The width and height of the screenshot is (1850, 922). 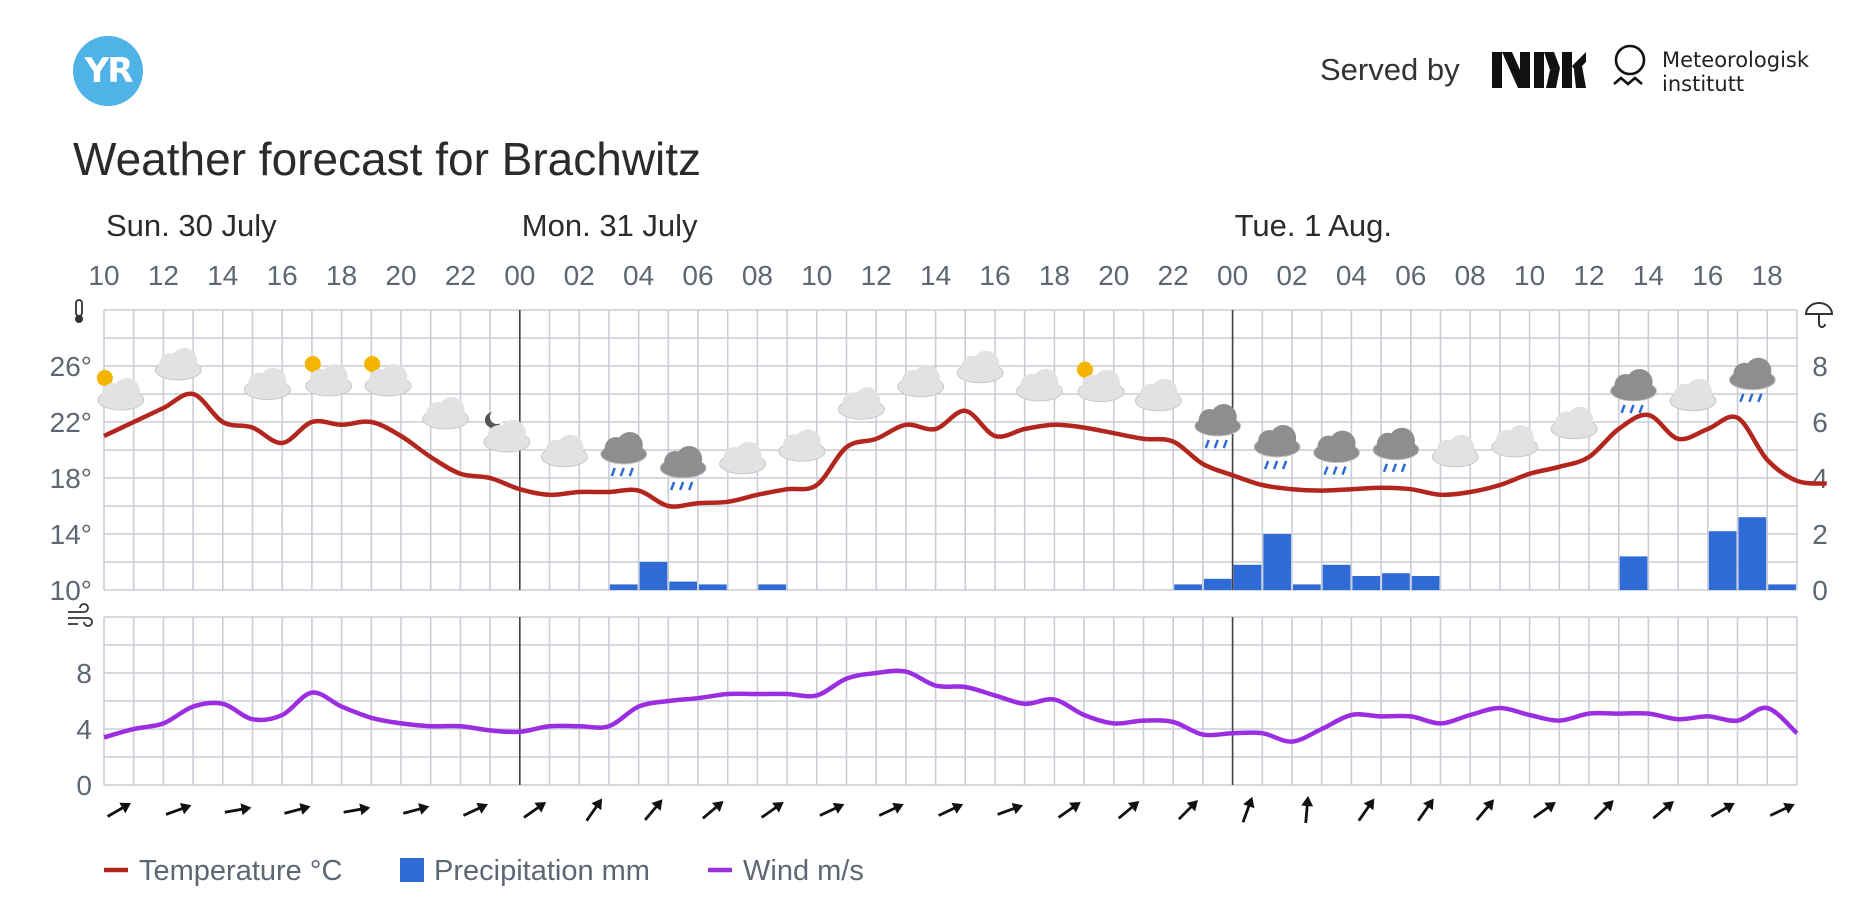 I want to click on hour-tick-label: 08, so click(x=1470, y=275).